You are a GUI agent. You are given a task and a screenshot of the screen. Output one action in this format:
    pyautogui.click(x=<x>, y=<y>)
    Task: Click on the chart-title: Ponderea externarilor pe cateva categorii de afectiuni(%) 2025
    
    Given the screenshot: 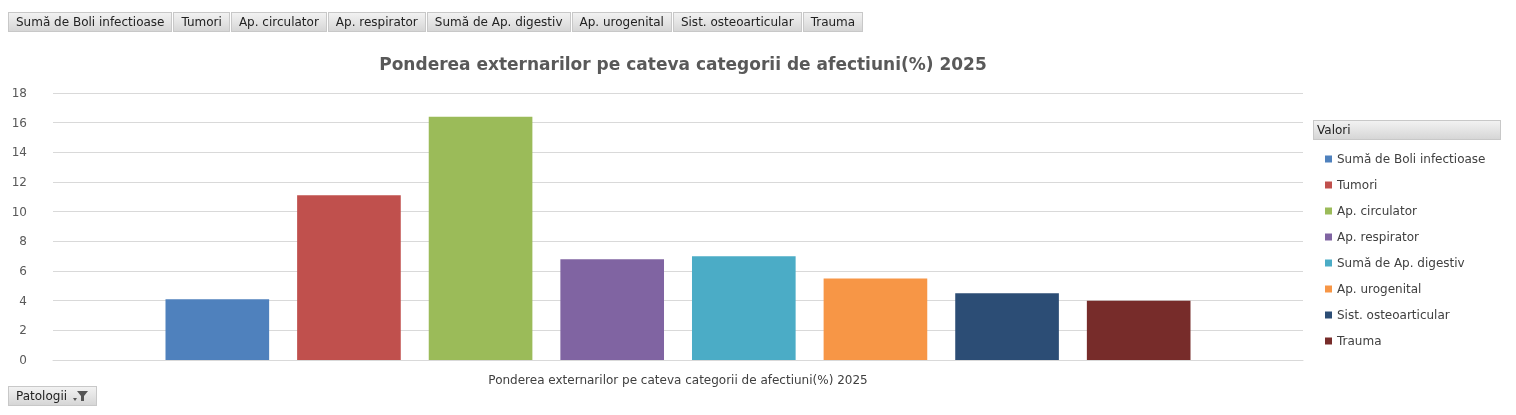 What is the action you would take?
    pyautogui.click(x=683, y=63)
    